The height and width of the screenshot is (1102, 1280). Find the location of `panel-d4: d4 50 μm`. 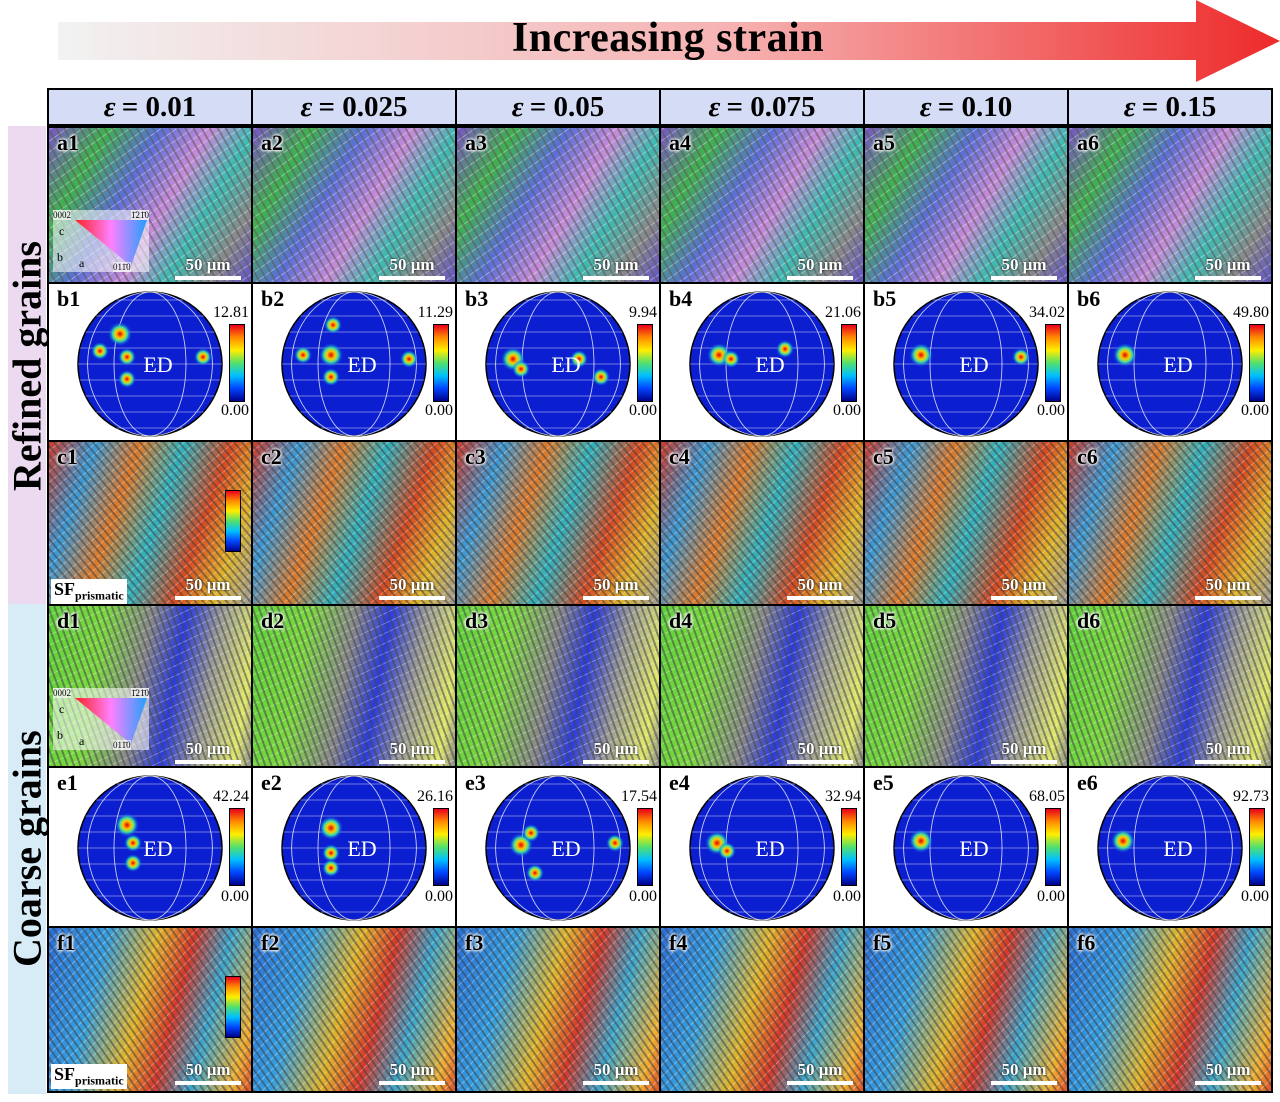

panel-d4: d4 50 μm is located at coordinates (762, 688).